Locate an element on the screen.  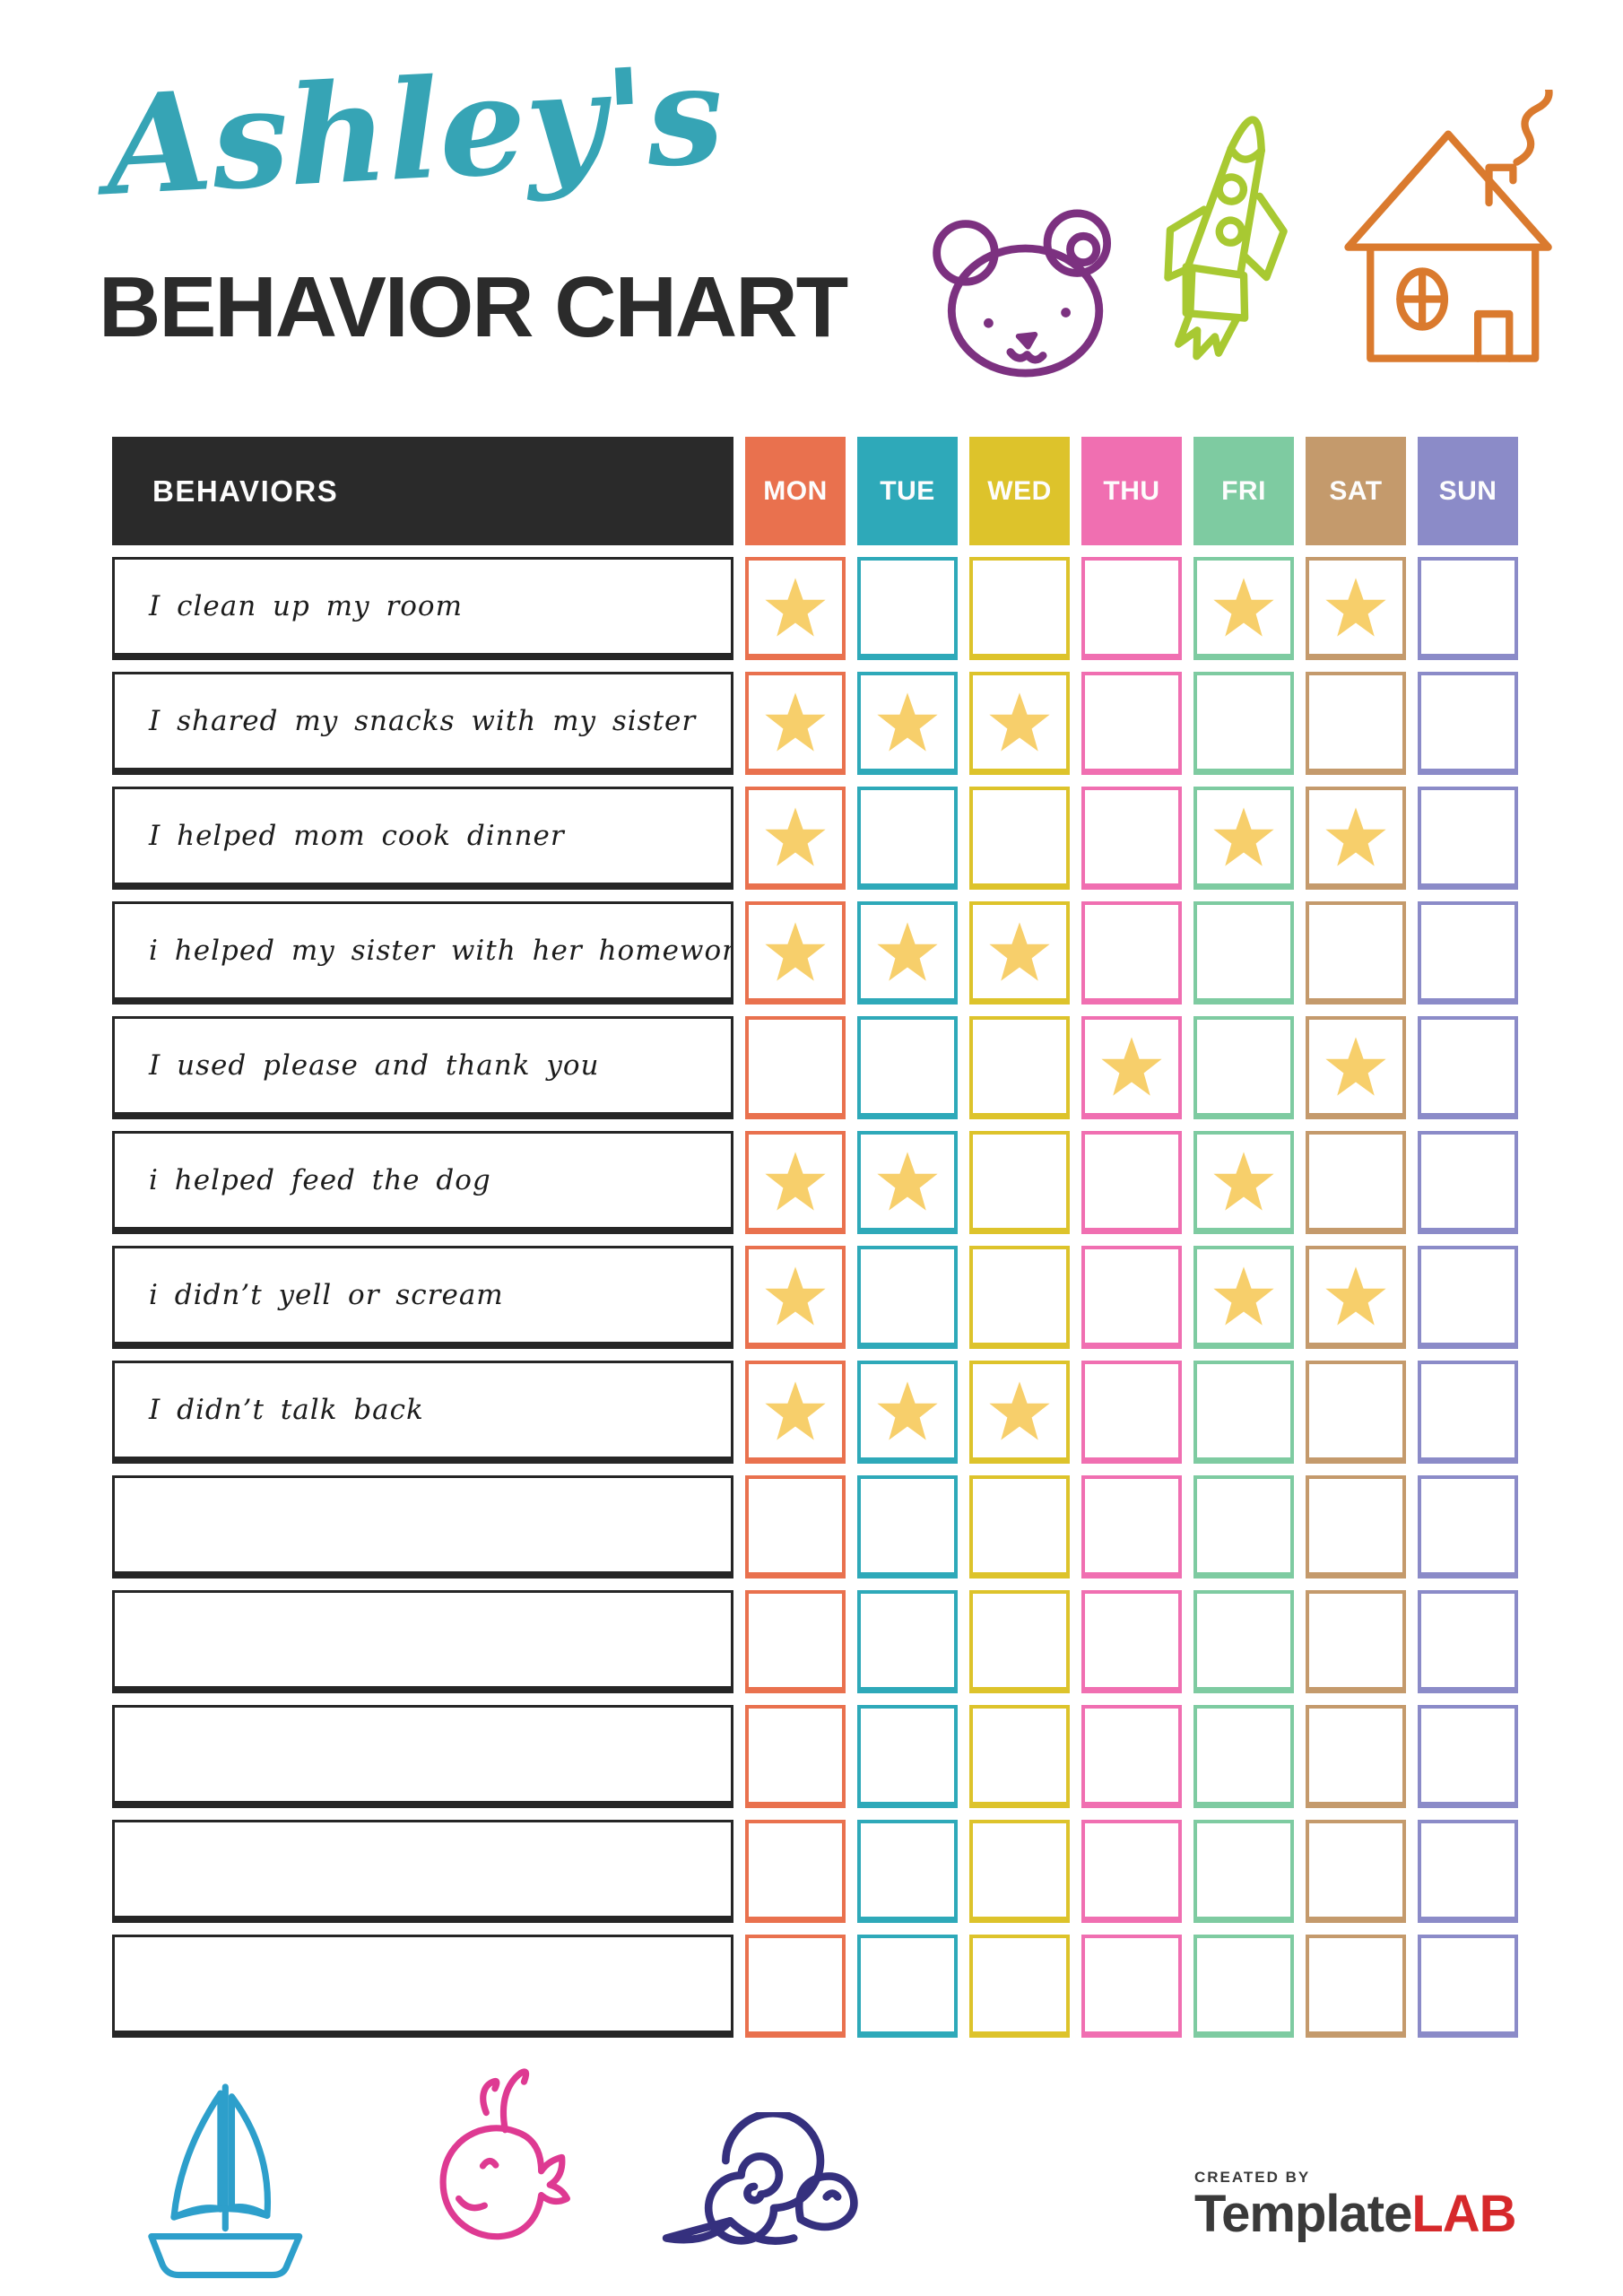
behavior-cell-sun-row7 is located at coordinates (1468, 1297).